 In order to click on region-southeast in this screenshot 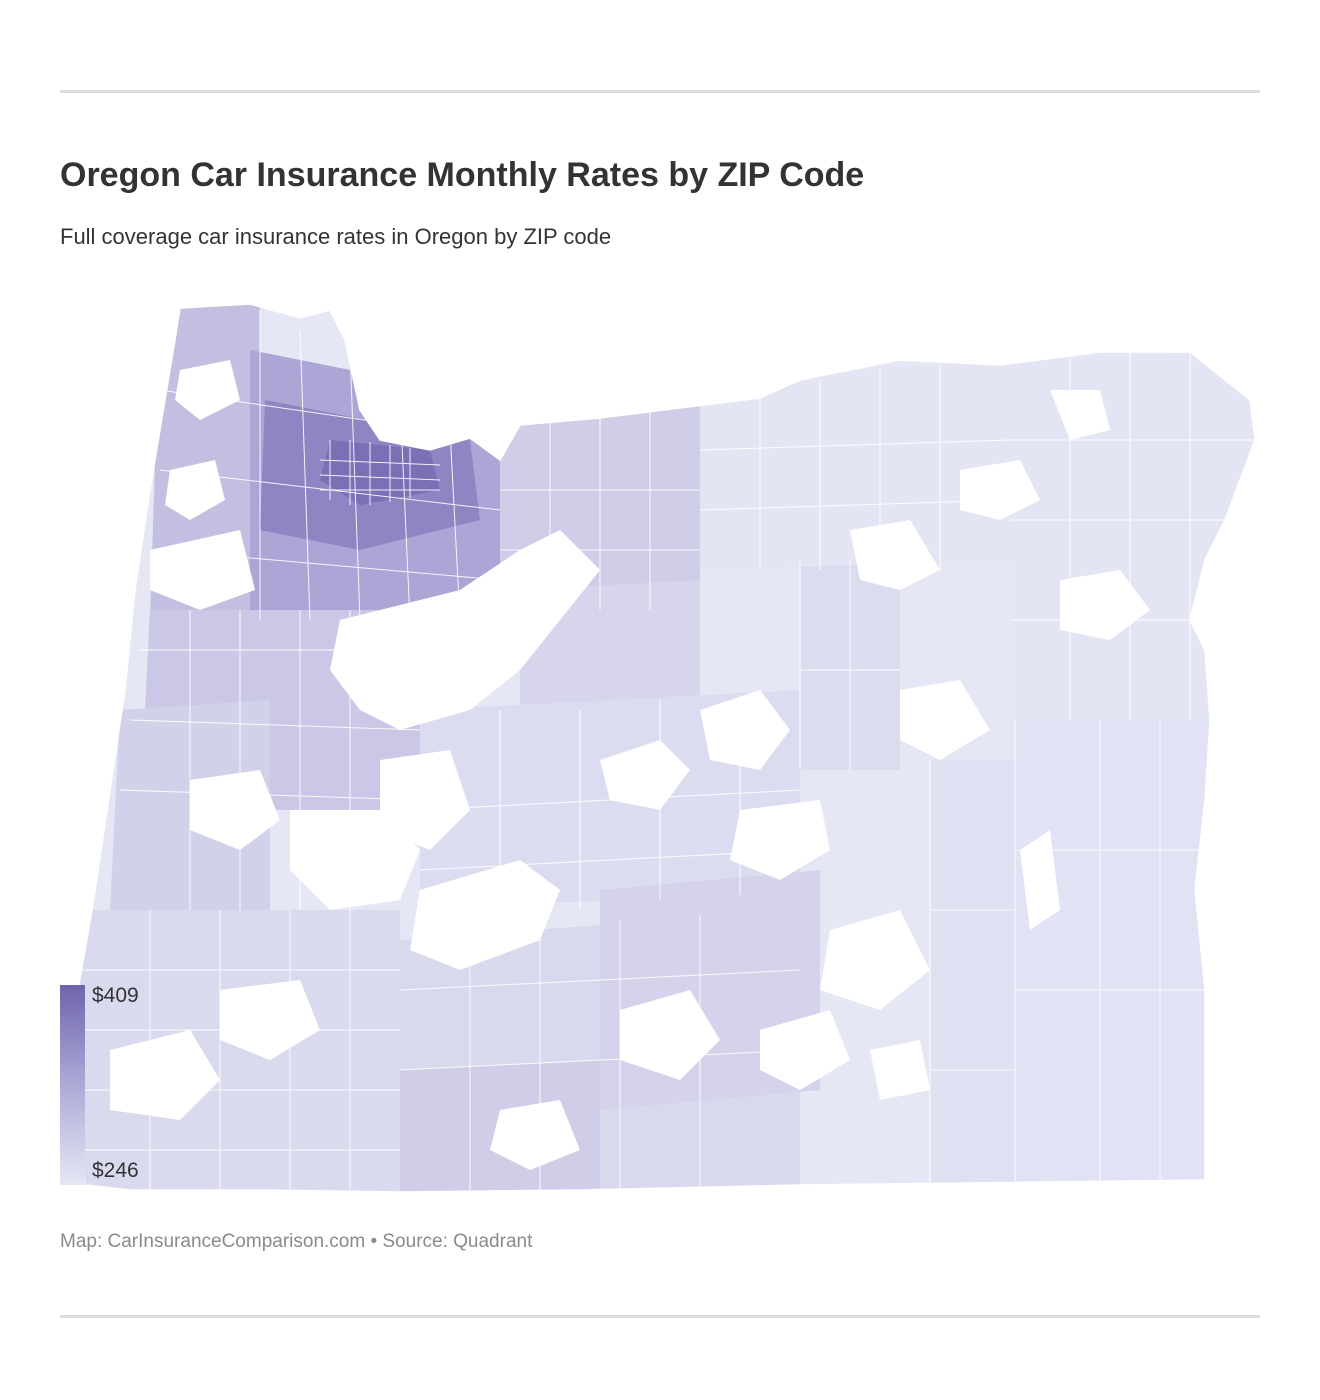, I will do `click(1135, 956)`.